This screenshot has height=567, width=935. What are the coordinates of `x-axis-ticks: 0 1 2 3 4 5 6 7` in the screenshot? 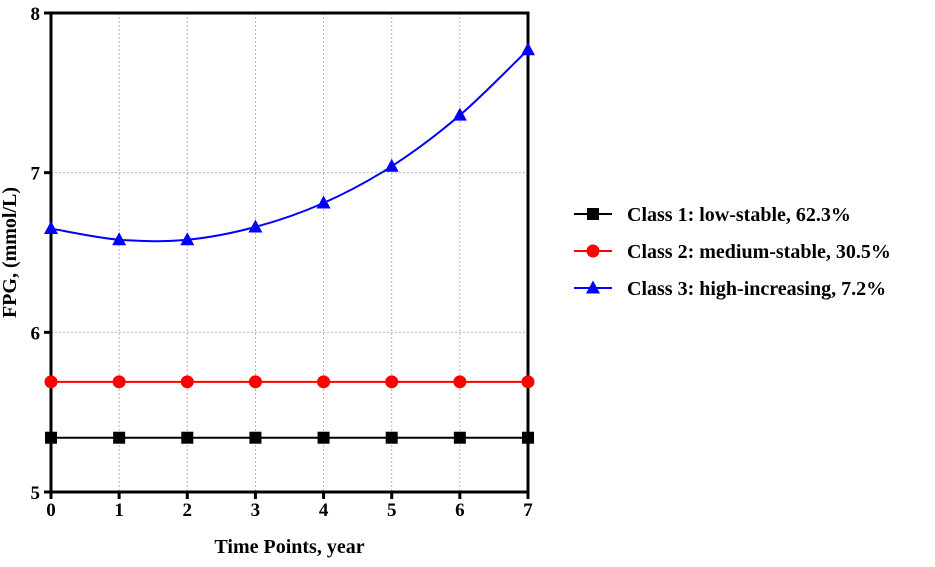 It's located at (289, 506).